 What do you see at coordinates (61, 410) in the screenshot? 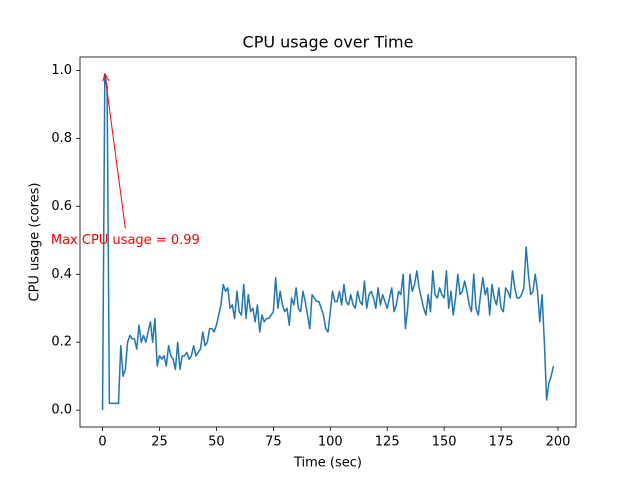
I see `y-tick-label: 0.0` at bounding box center [61, 410].